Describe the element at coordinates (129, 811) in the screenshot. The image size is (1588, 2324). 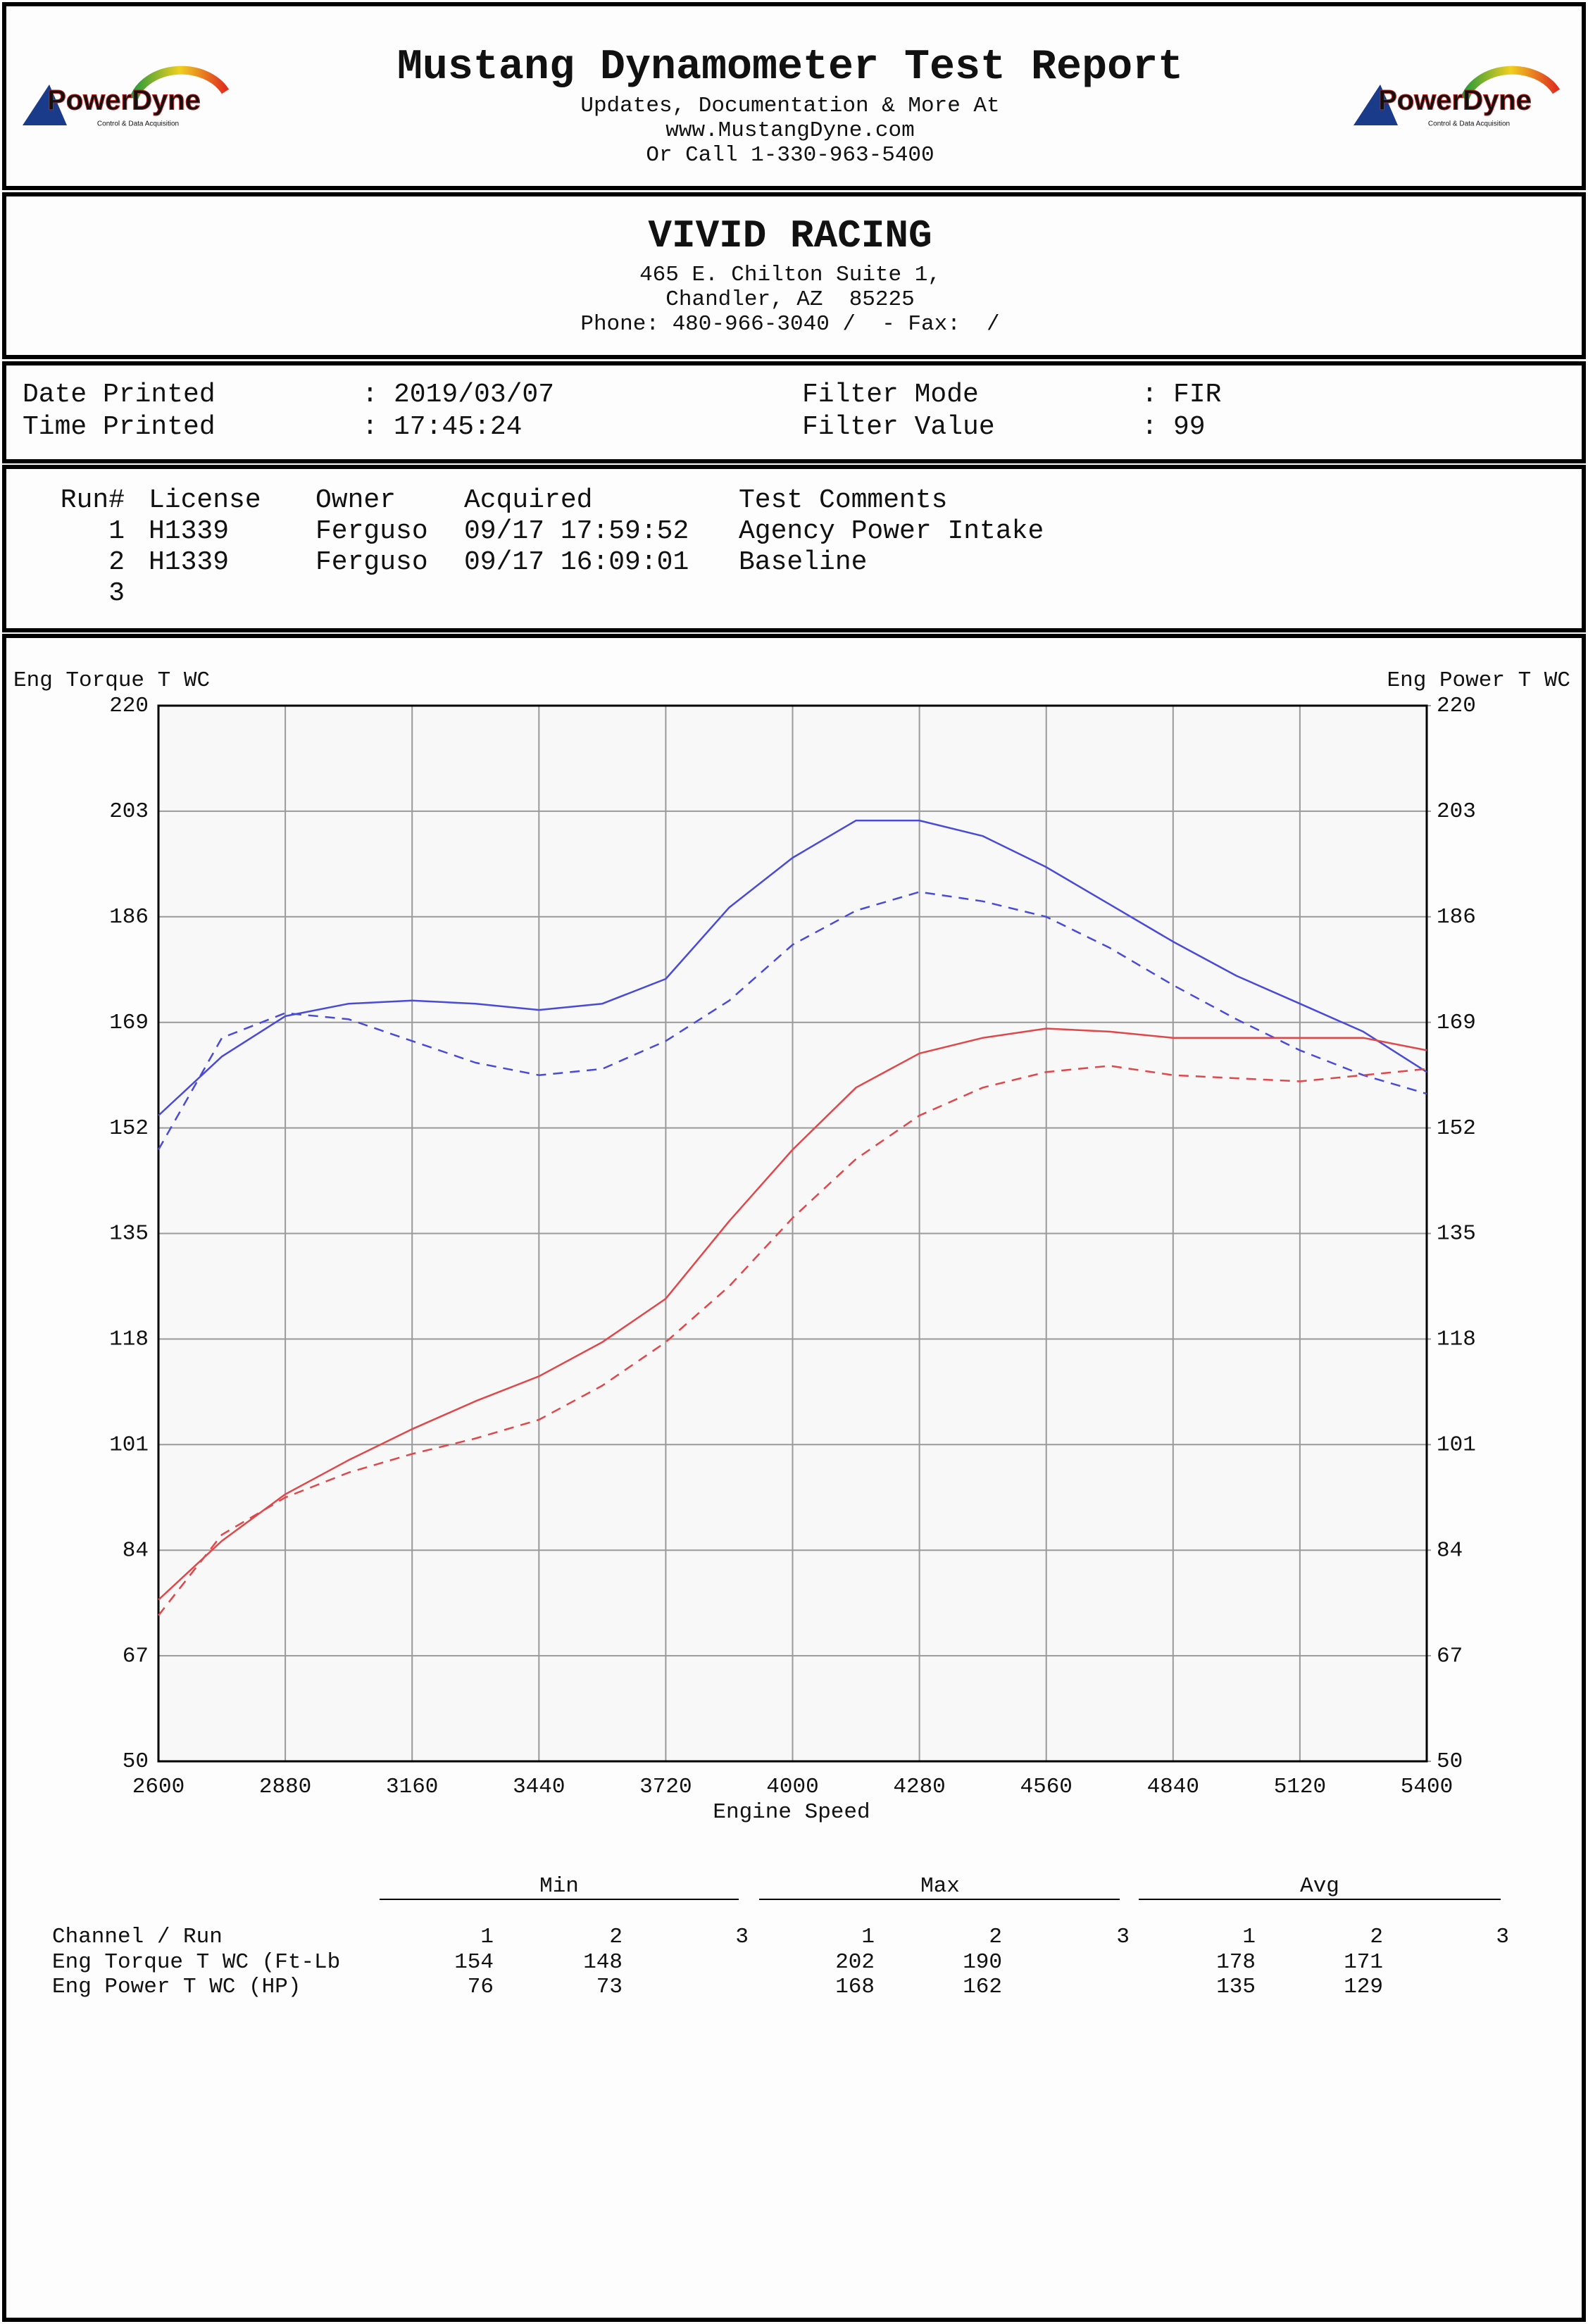
I see `y-tick-label: 203` at that location.